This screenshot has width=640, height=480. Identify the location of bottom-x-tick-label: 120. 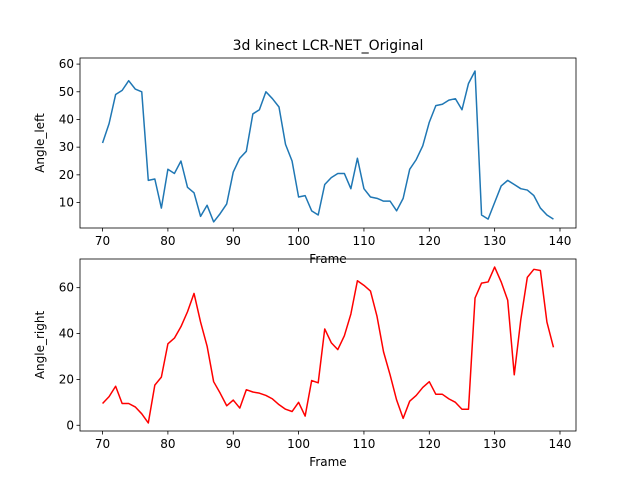
(429, 444).